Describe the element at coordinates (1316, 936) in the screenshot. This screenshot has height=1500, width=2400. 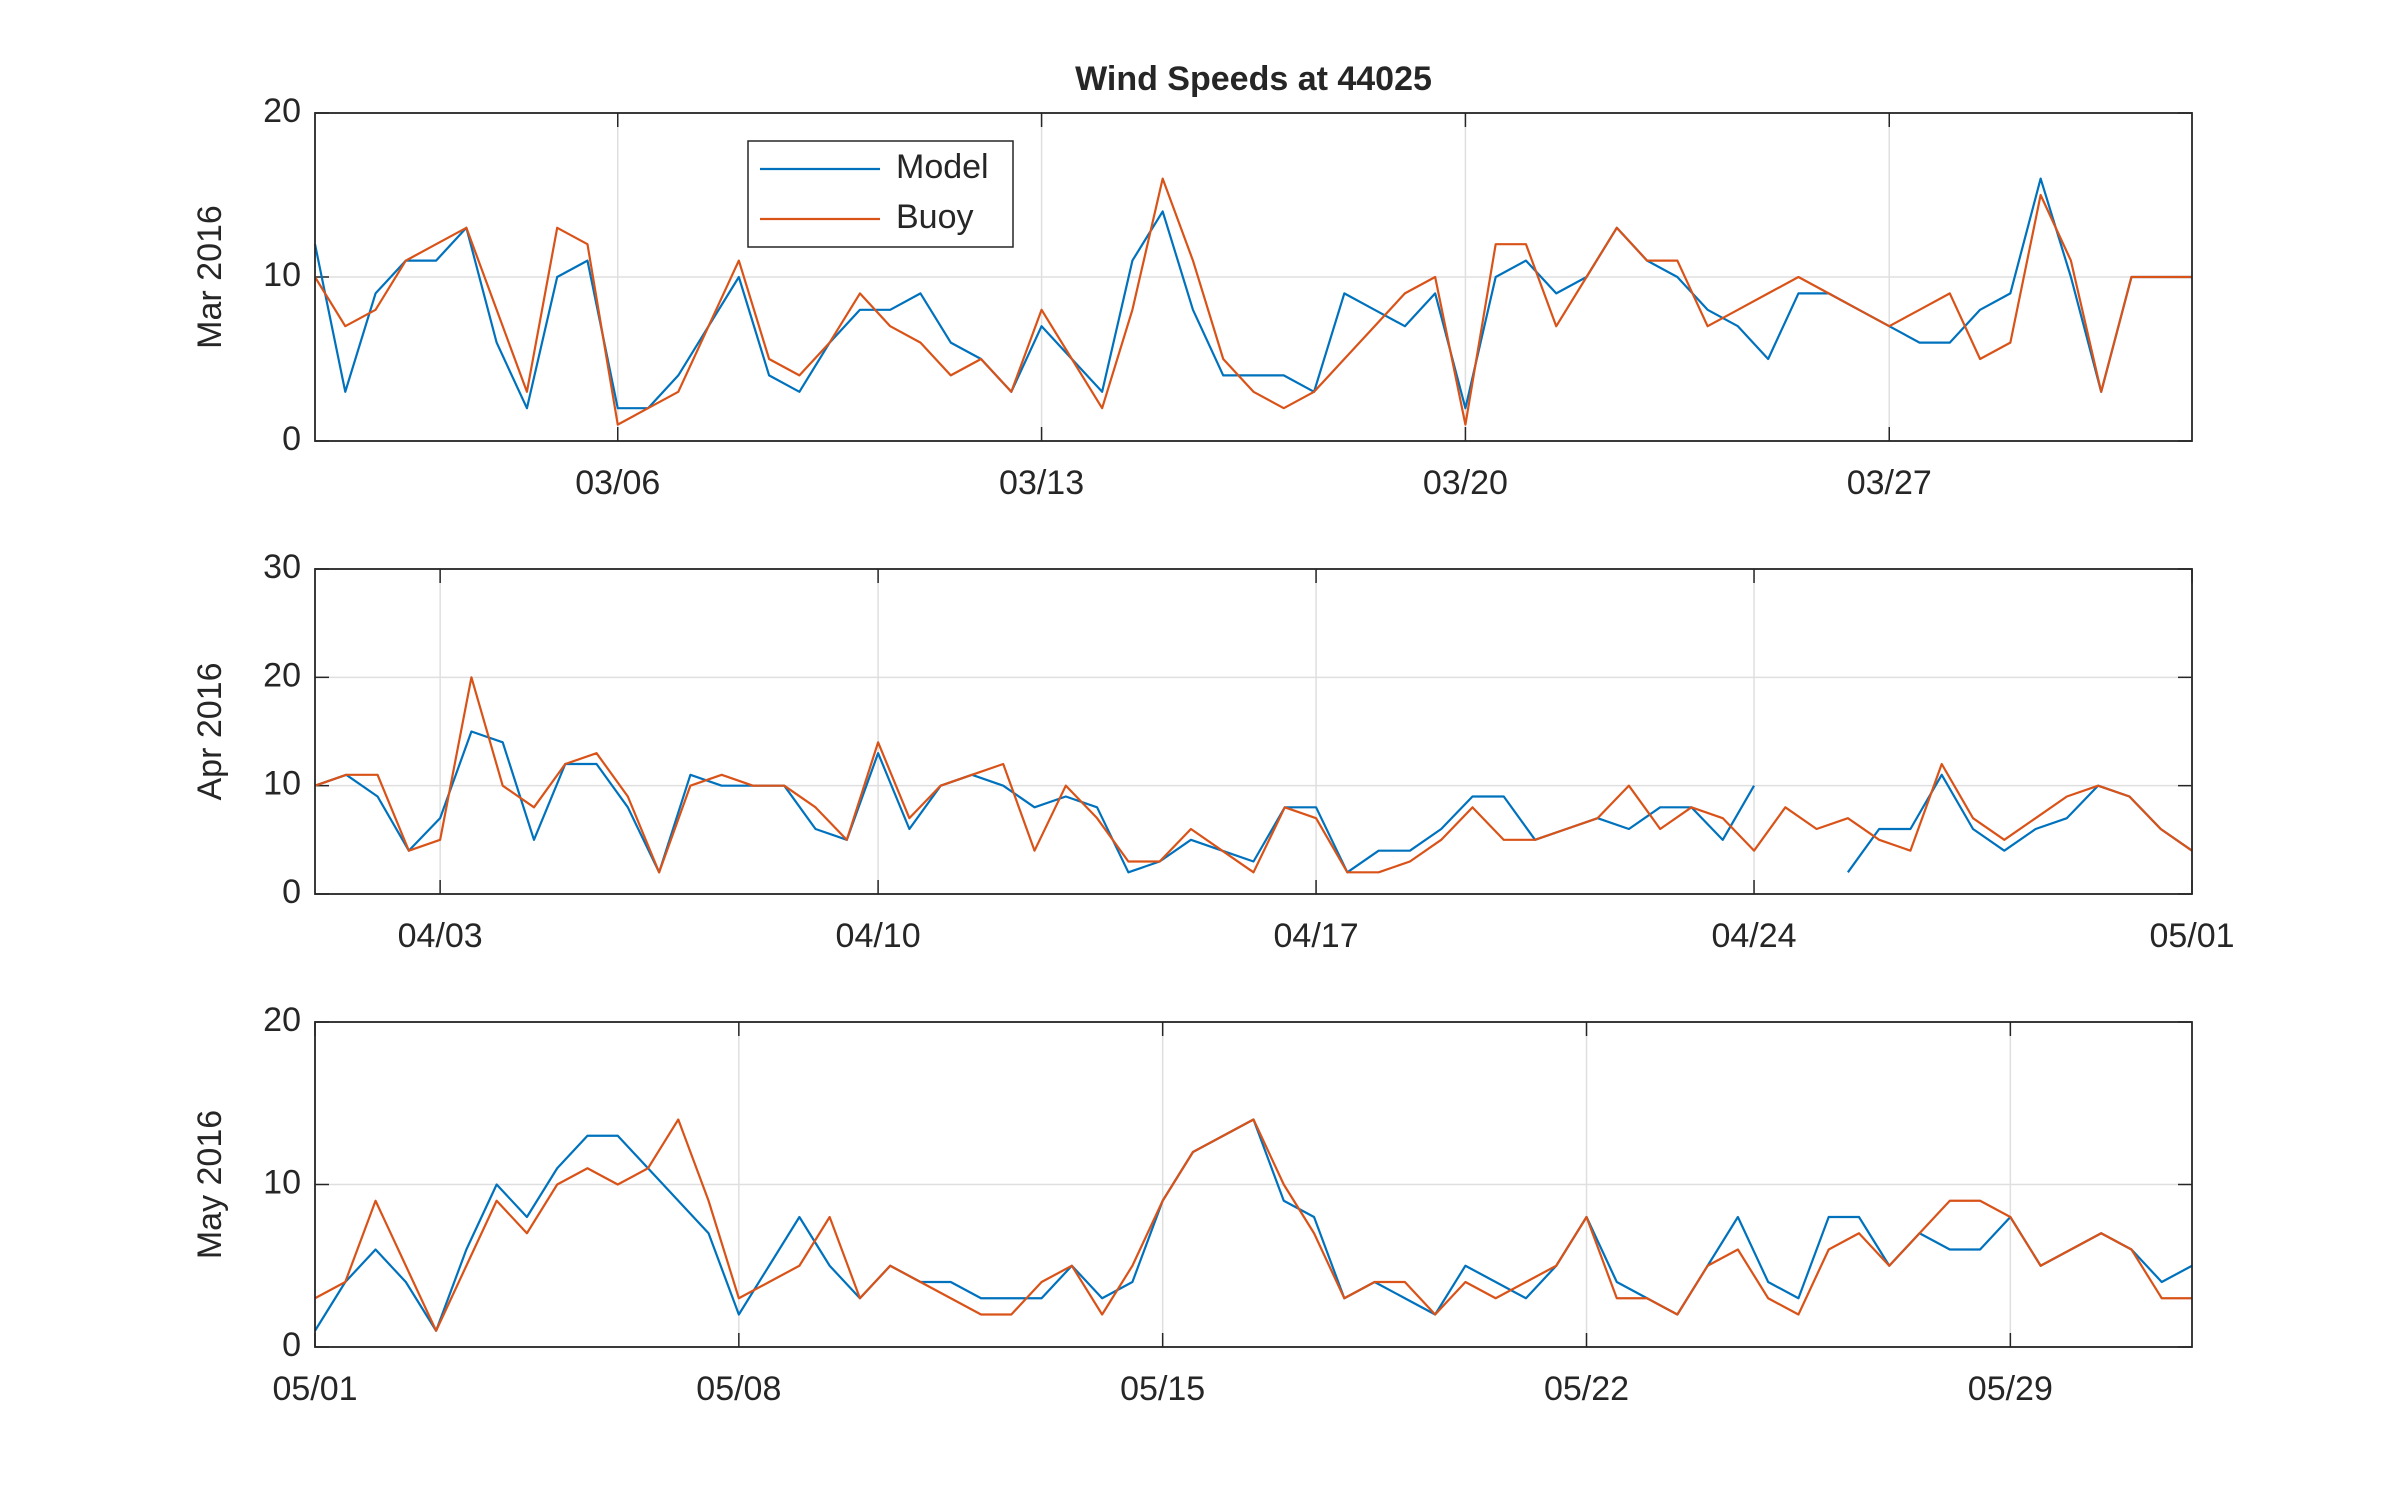
I see `x-tick-label: 04/17` at that location.